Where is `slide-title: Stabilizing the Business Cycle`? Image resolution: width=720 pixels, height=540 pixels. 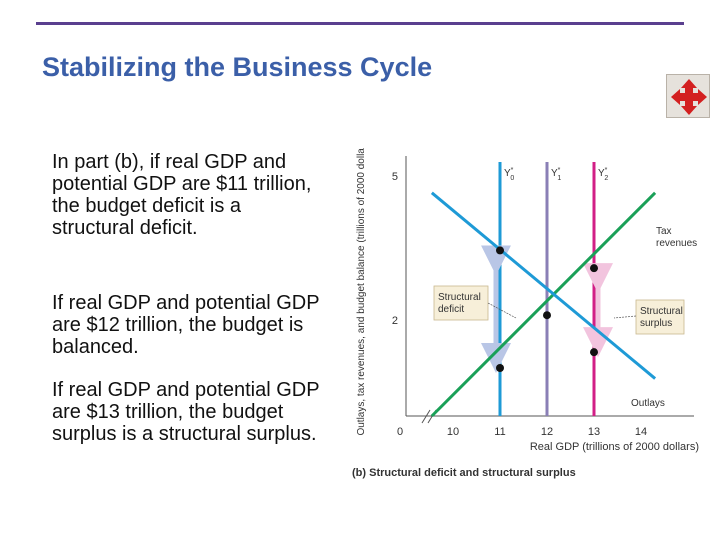
slide-title: Stabilizing the Business Cycle is located at coordinates (237, 67).